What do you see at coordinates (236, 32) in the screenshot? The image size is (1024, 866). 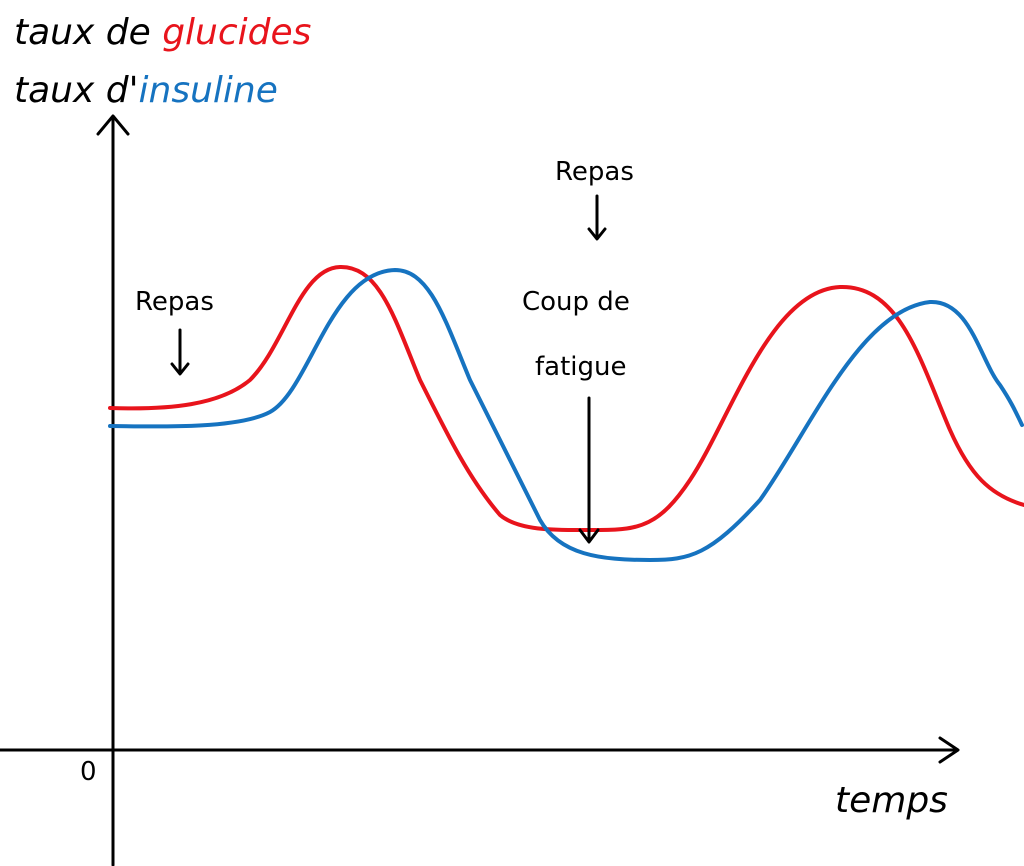 I see `y-label-highlight: glucides` at bounding box center [236, 32].